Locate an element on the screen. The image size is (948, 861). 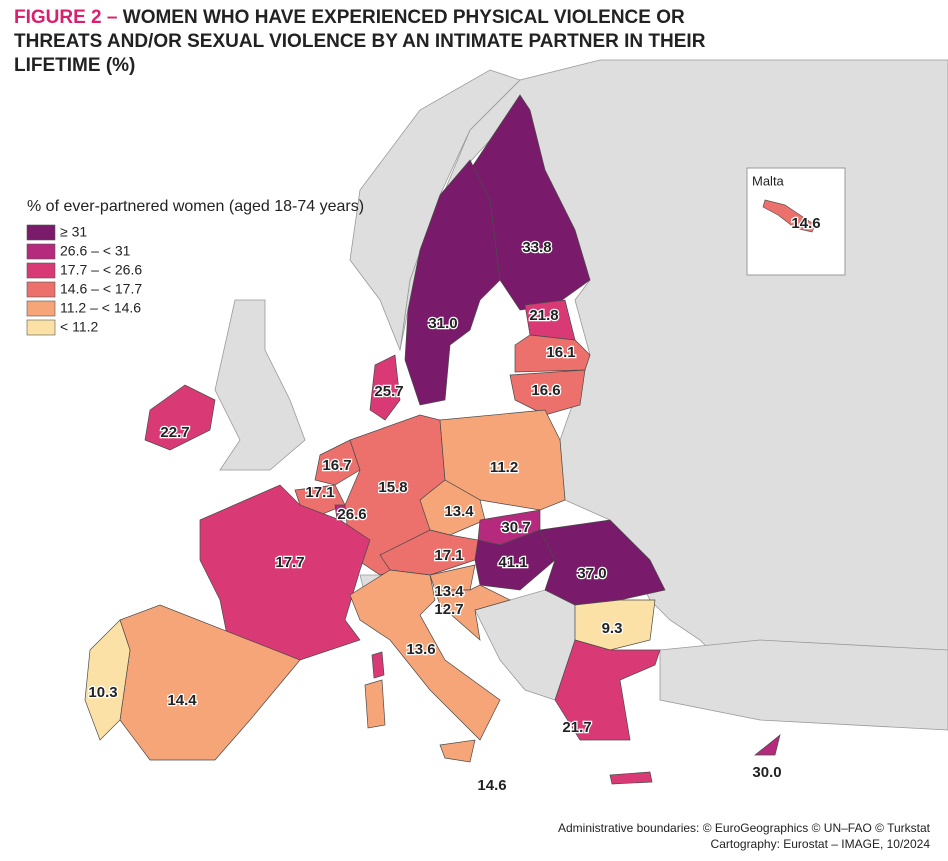
legend-label: < 11.2 is located at coordinates (79, 327).